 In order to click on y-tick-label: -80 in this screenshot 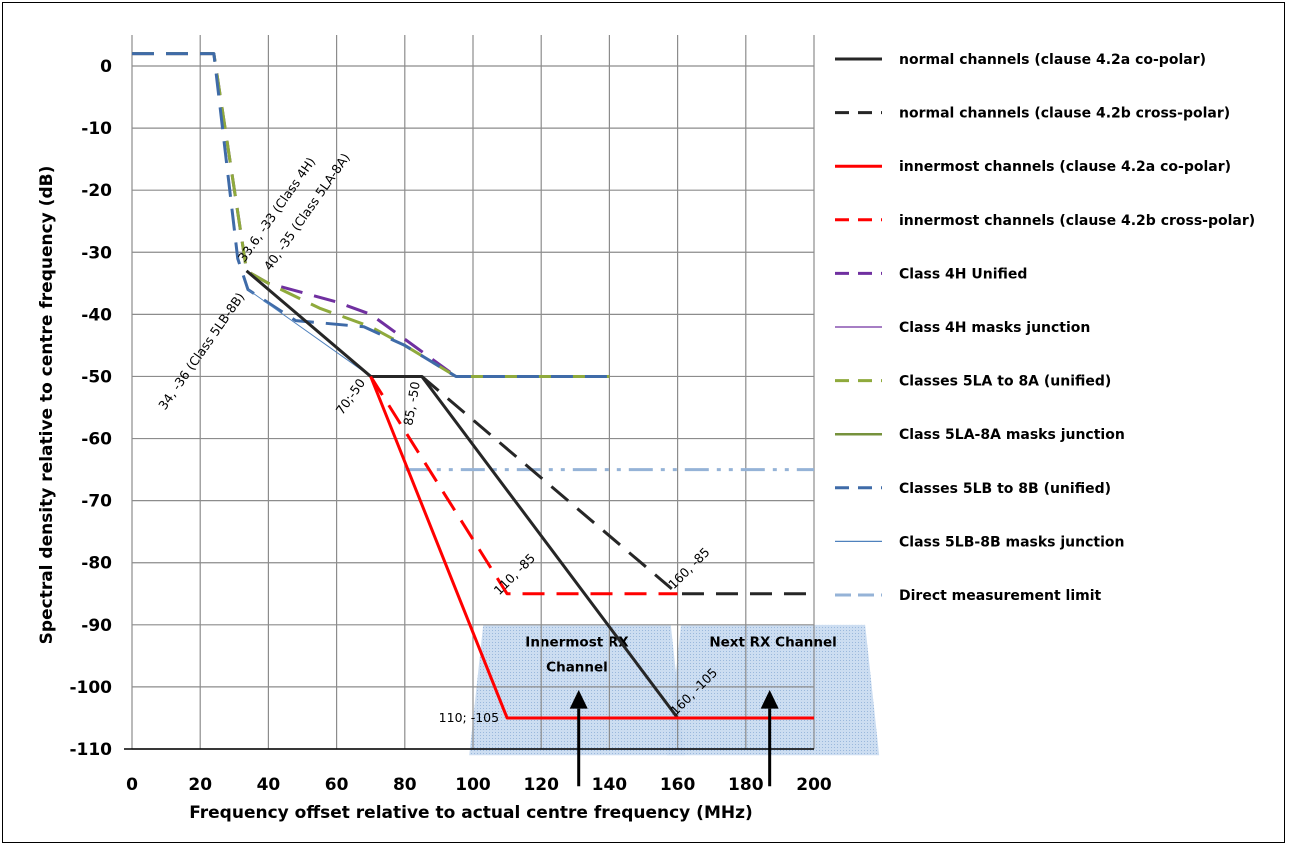, I will do `click(96, 564)`.